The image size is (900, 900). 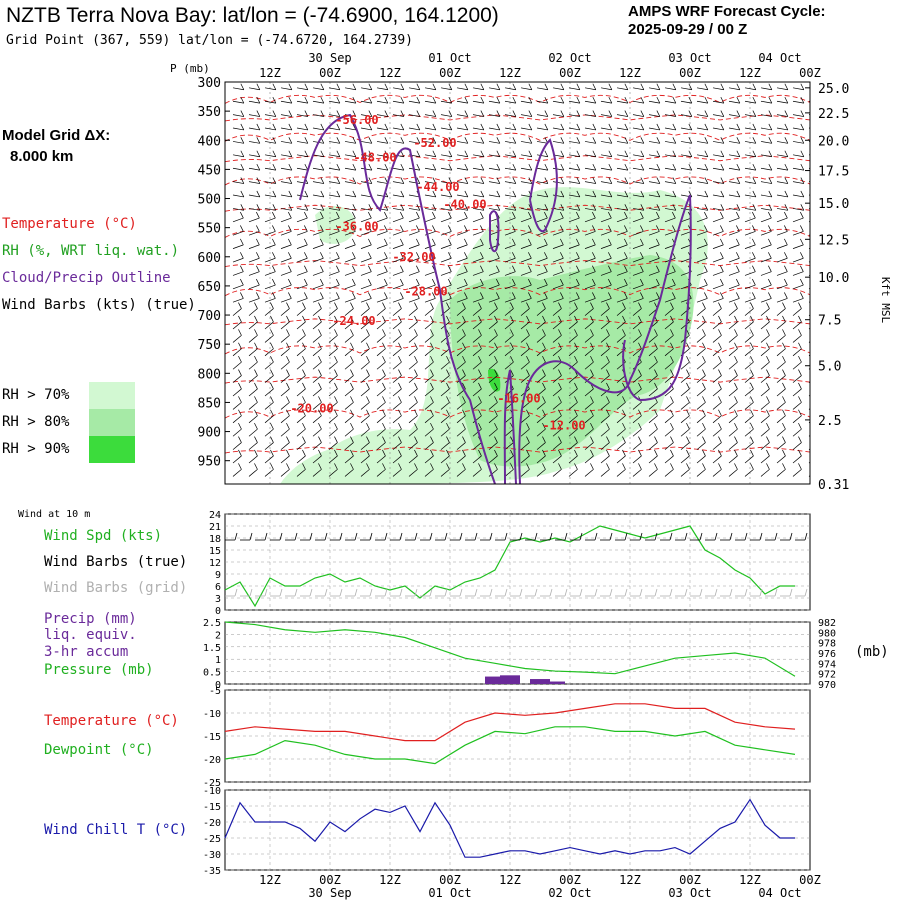 What do you see at coordinates (112, 449) in the screenshot?
I see `rh90-swatch` at bounding box center [112, 449].